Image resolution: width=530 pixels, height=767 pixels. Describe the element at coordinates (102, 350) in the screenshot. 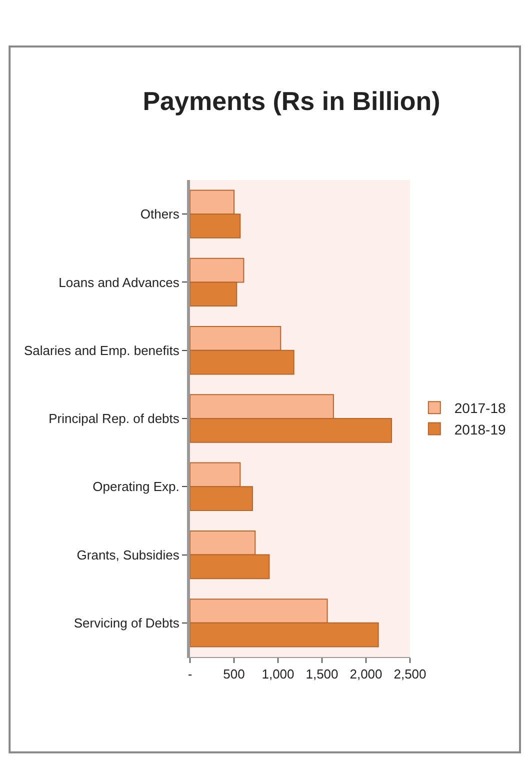

I see `y-tick-label: Salaries and Emp. benefits` at that location.